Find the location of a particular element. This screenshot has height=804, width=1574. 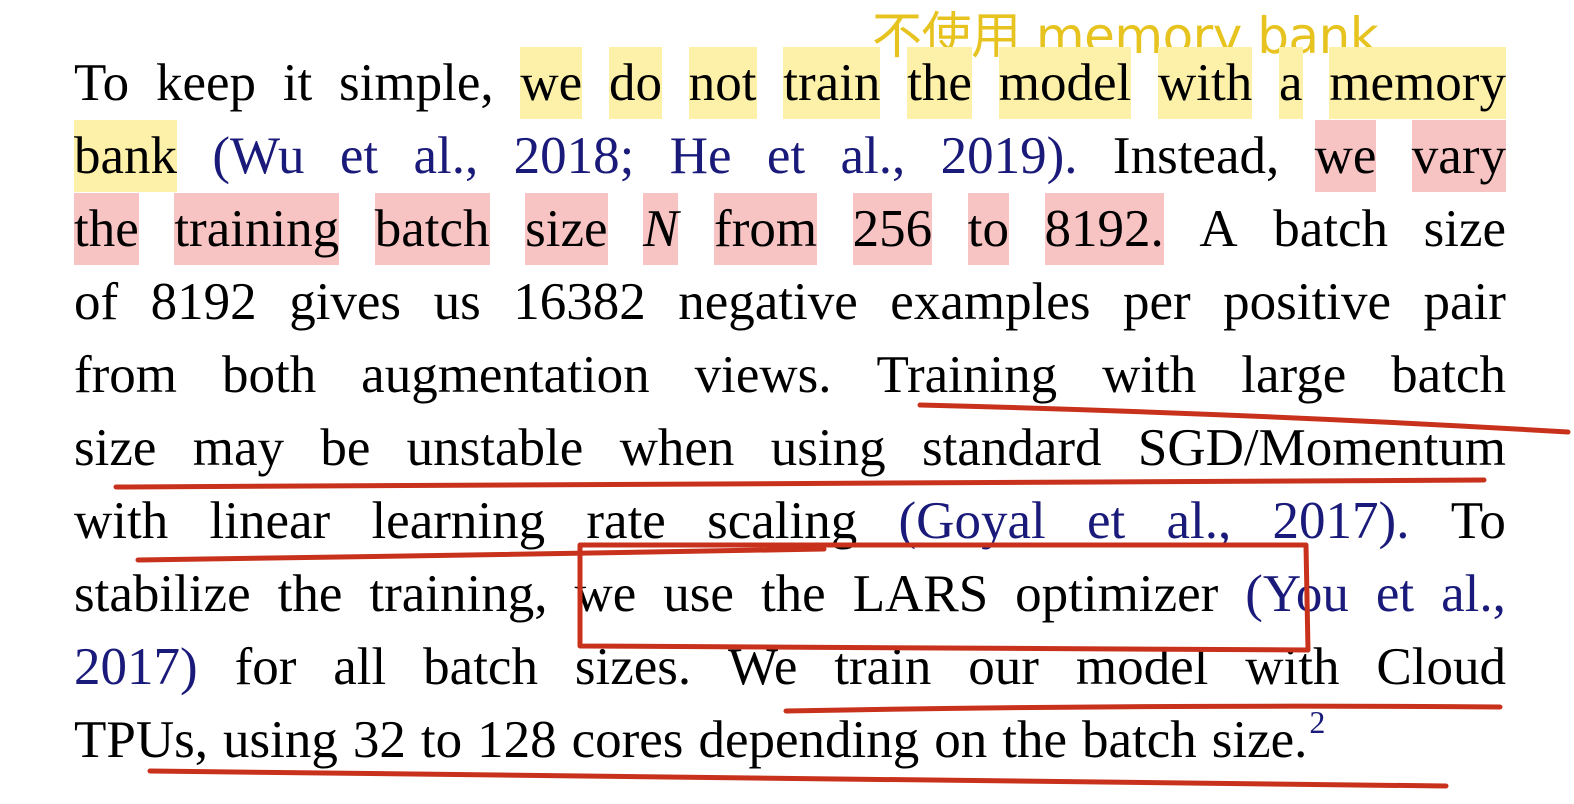

word: views. is located at coordinates (763, 375).